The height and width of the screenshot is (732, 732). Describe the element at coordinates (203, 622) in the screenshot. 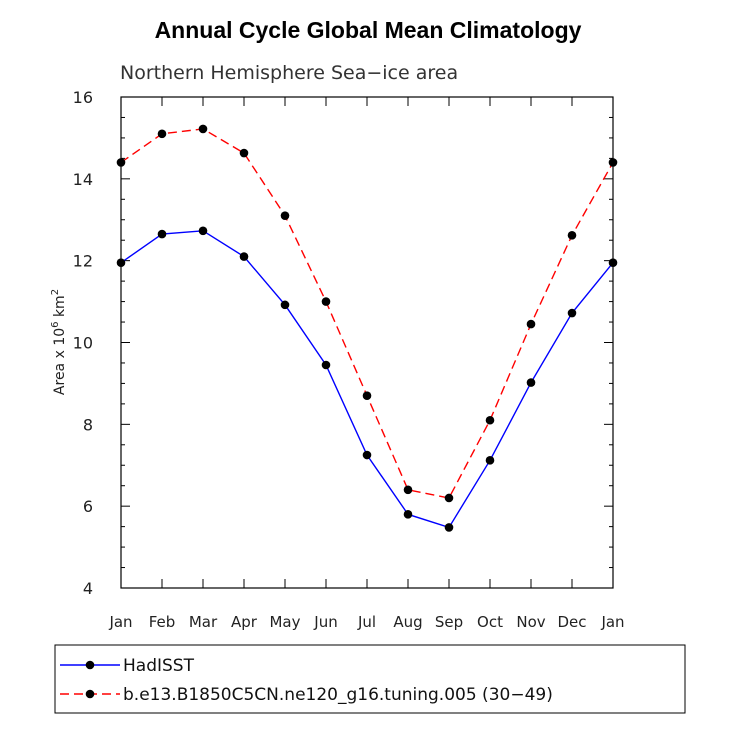

I see `x-tick-label: Mar` at that location.